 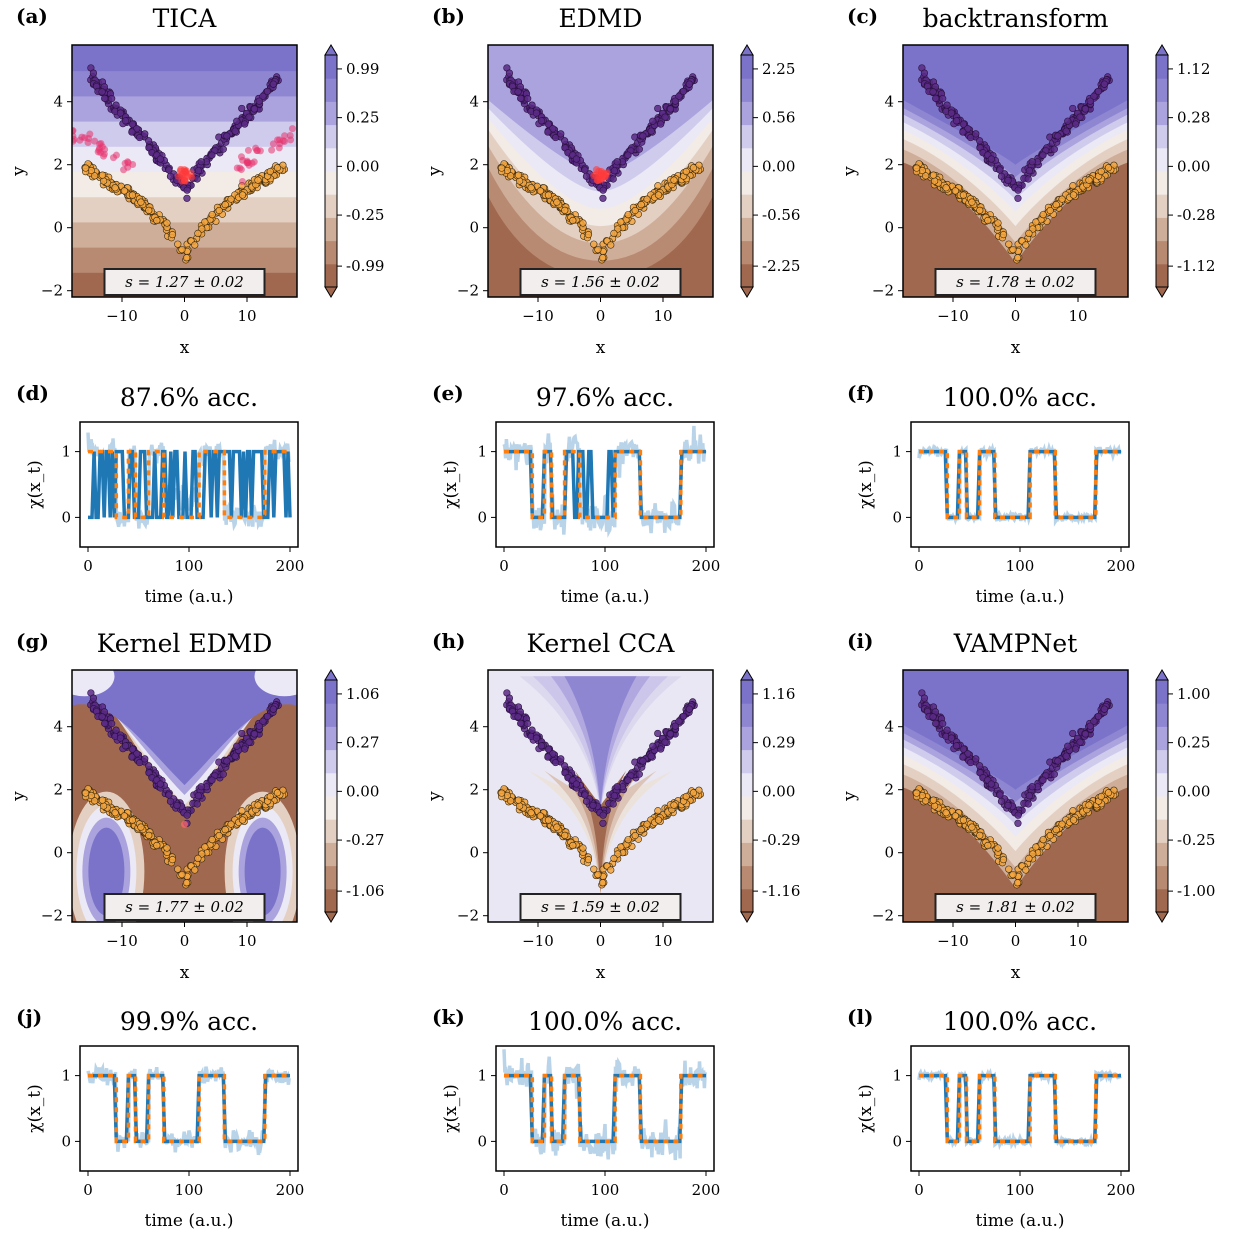 What do you see at coordinates (35, 484) in the screenshot?
I see `y-axis-label: χ(x_t)` at bounding box center [35, 484].